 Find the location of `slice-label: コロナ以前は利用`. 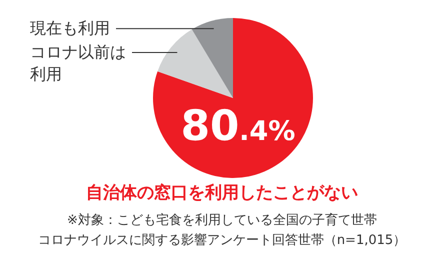

slice-label: コロナ以前は利用 is located at coordinates (78, 63).